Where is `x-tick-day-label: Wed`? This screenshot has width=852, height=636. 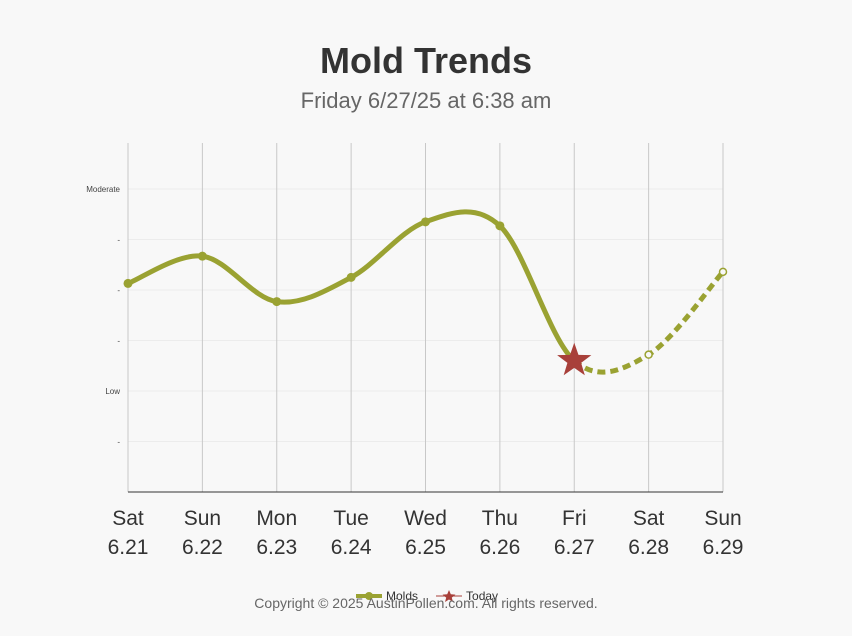
x-tick-day-label: Wed is located at coordinates (425, 518).